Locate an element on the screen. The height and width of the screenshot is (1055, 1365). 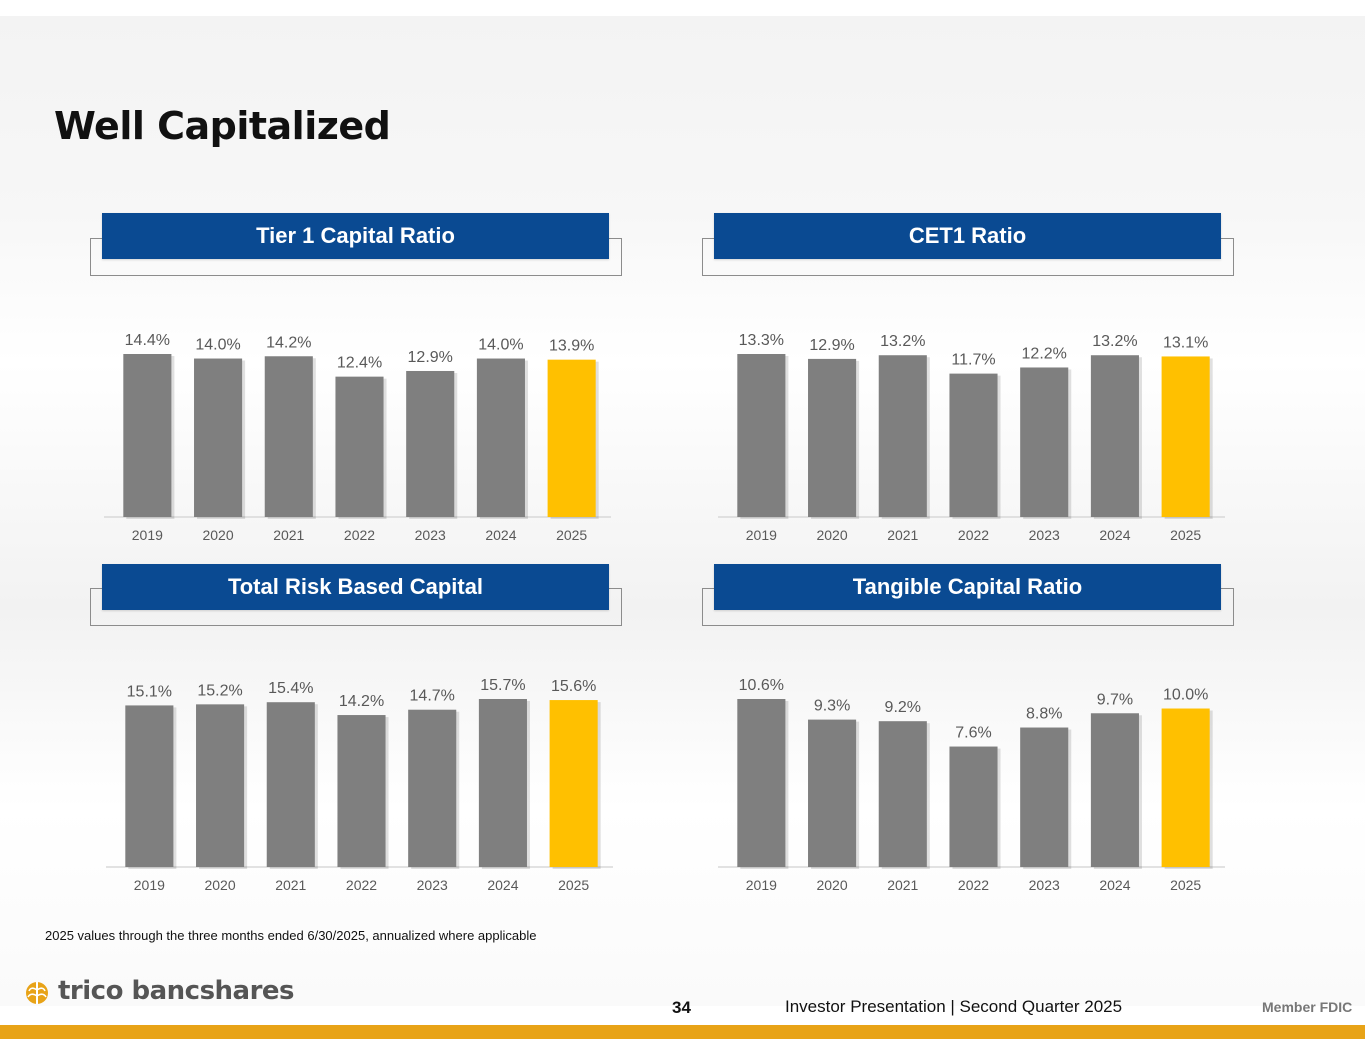
logo-text: trico bancshares is located at coordinates (176, 991).